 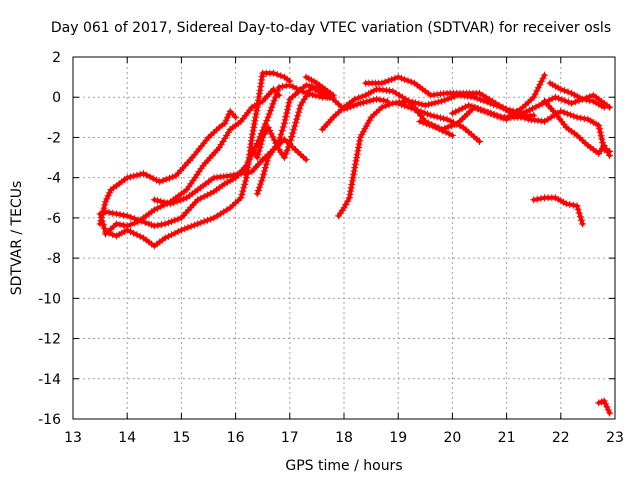 What do you see at coordinates (452, 438) in the screenshot?
I see `x-tick-label: 20` at bounding box center [452, 438].